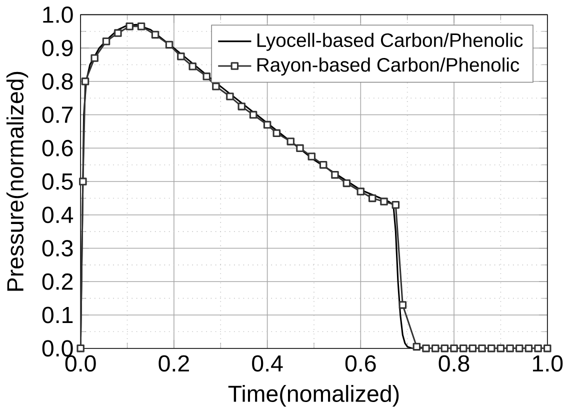  Describe the element at coordinates (173, 363) in the screenshot. I see `x-tick-label: 0.2` at that location.